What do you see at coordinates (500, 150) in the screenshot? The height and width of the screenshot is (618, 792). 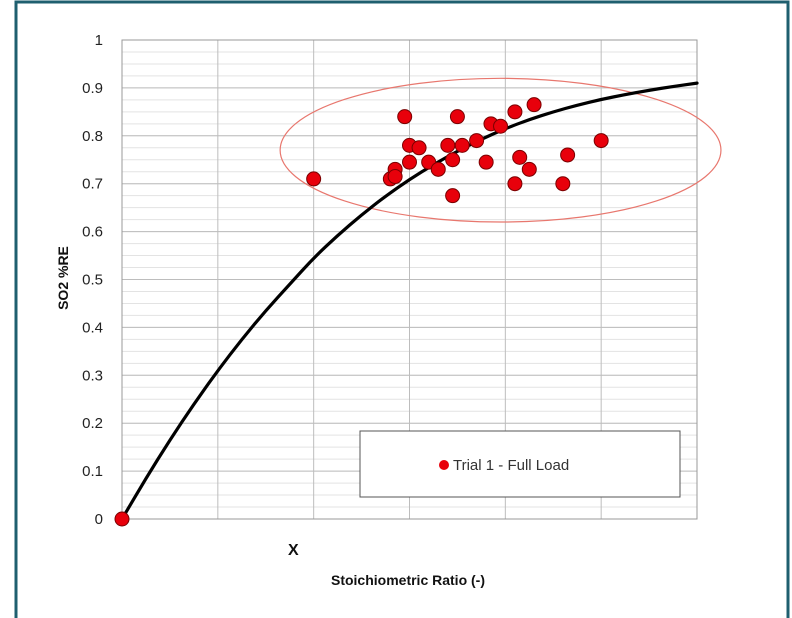 I see `highlight-ellipse` at bounding box center [500, 150].